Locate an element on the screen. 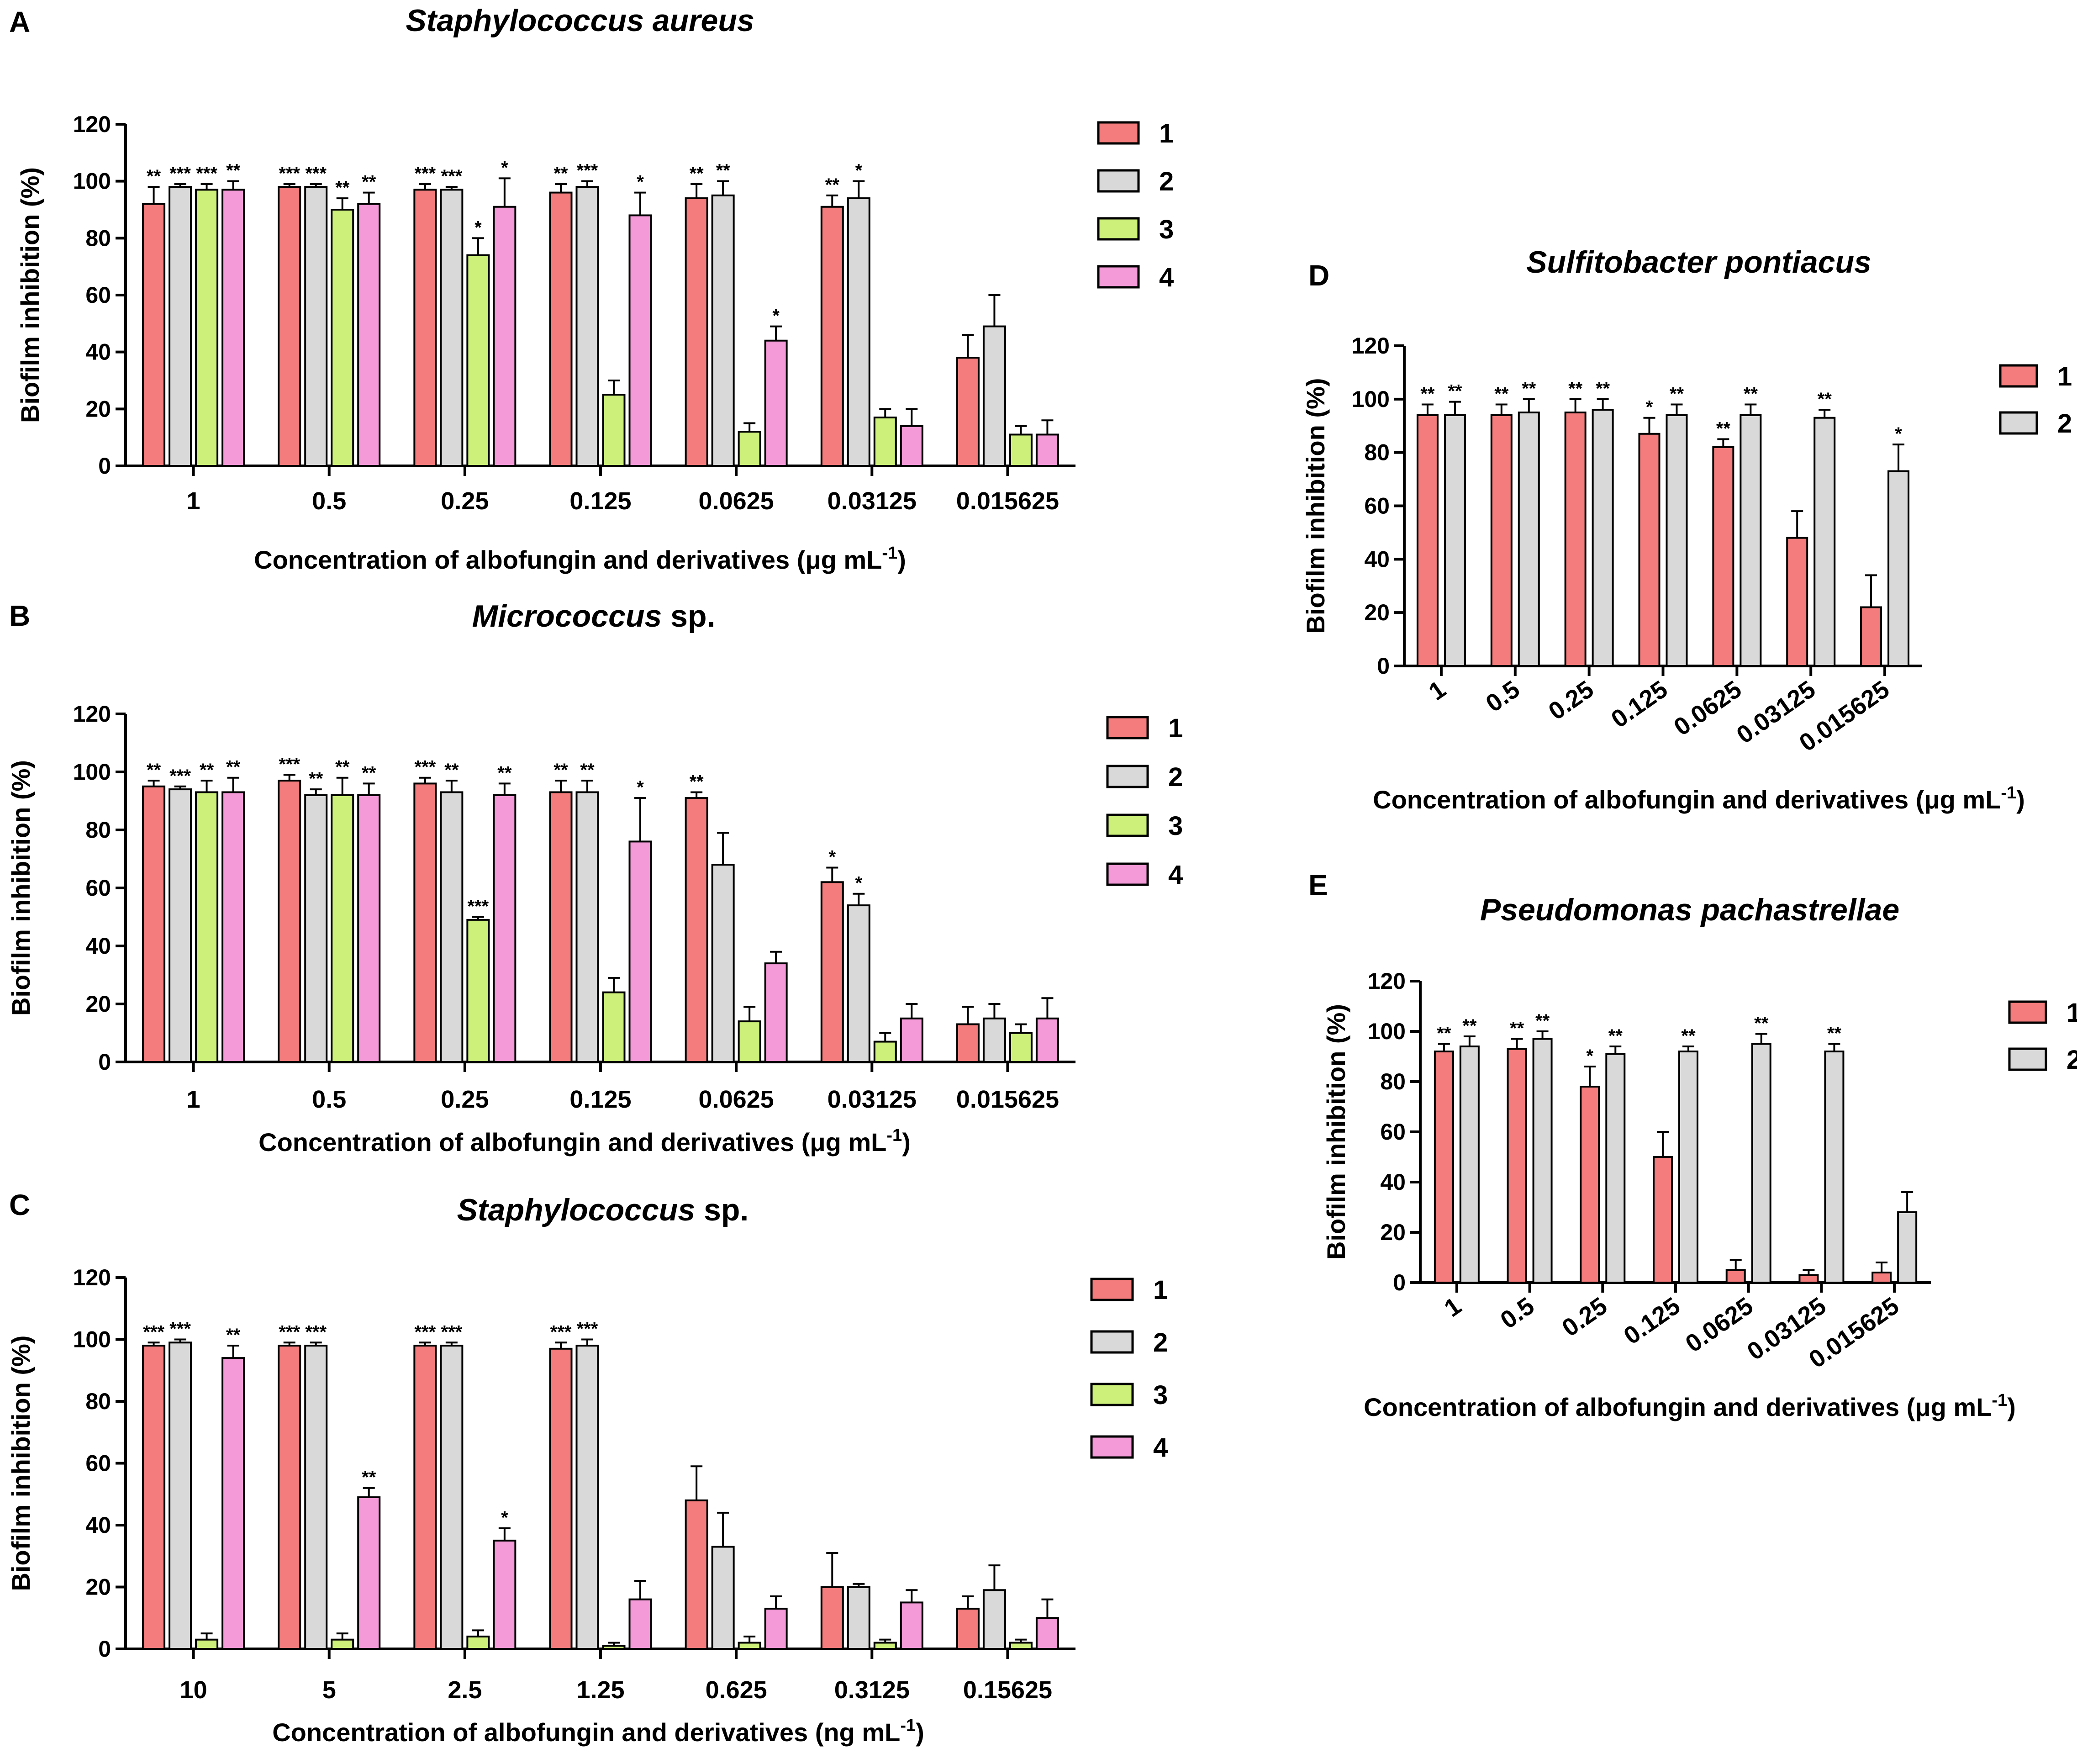 This screenshot has width=2077, height=1764. x-tick-label: 1 is located at coordinates (194, 1099).